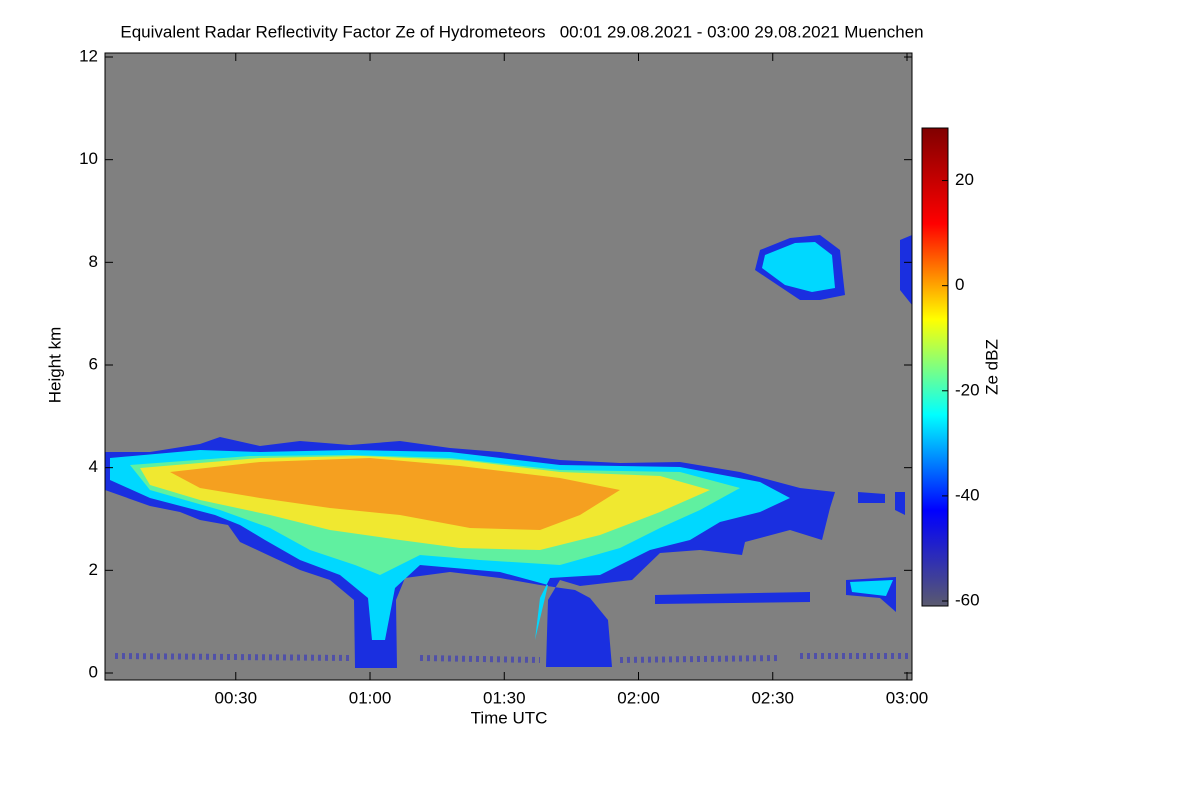 This screenshot has height=805, width=1200. Describe the element at coordinates (967, 389) in the screenshot. I see `colorbar-tick-label: -20` at that location.